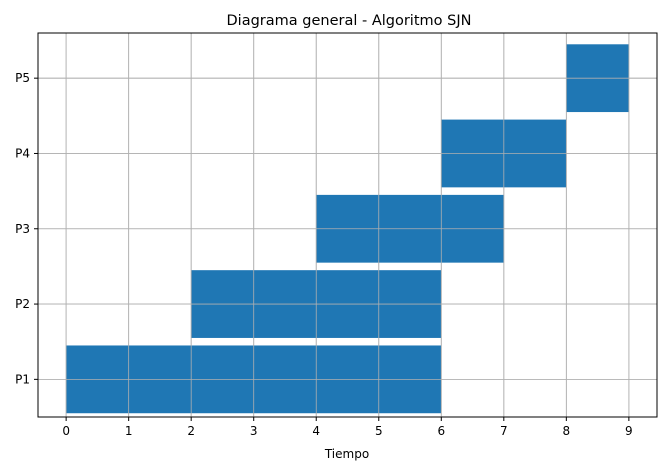  What do you see at coordinates (349, 21) in the screenshot?
I see `chart-title: Diagrama general - Algoritmo SJN` at bounding box center [349, 21].